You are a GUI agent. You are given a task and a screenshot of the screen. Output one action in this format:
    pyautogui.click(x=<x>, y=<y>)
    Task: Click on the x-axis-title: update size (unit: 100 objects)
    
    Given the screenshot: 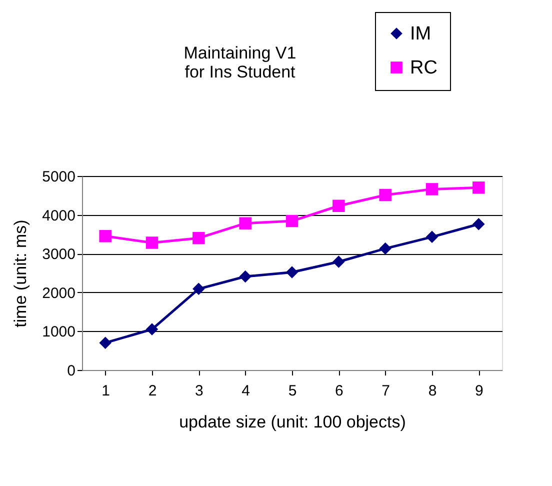 What is the action you would take?
    pyautogui.click(x=292, y=422)
    